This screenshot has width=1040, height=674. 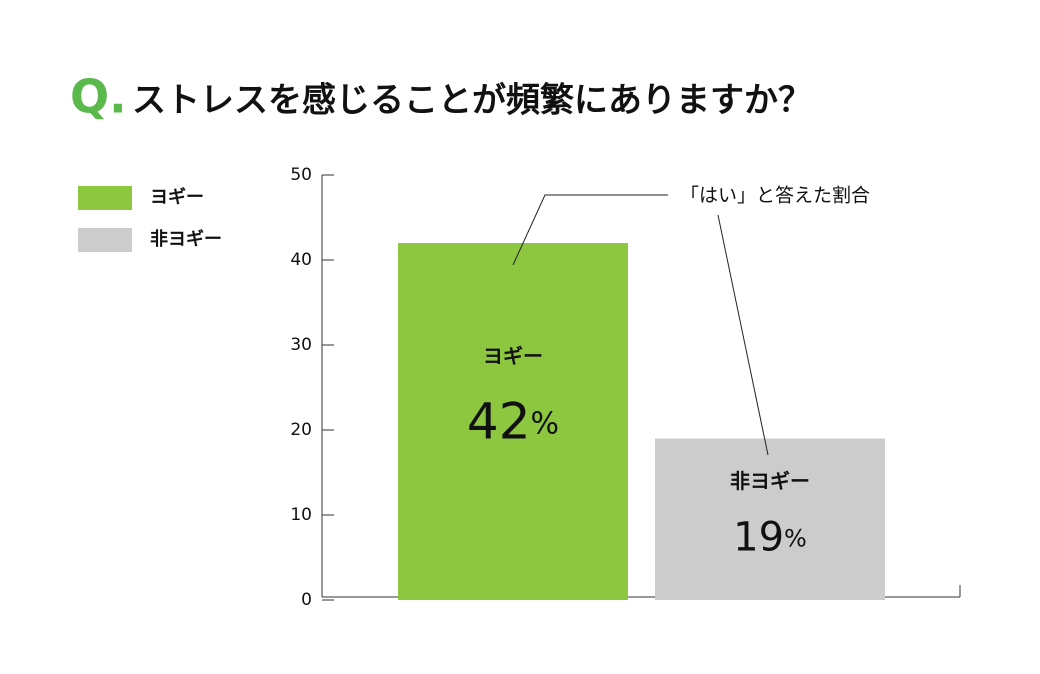 What do you see at coordinates (301, 175) in the screenshot?
I see `y-tick-label: 50` at bounding box center [301, 175].